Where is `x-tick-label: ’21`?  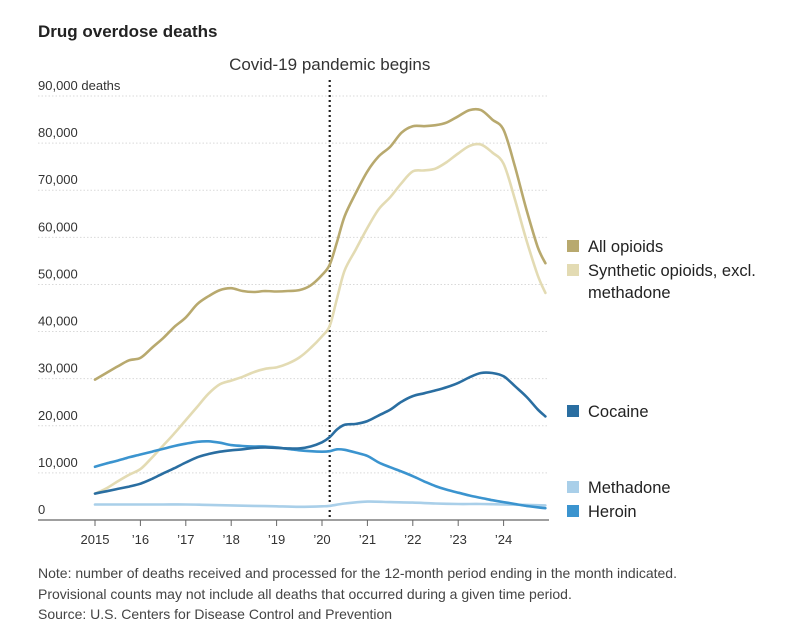 x-tick-label: ’21 is located at coordinates (367, 539).